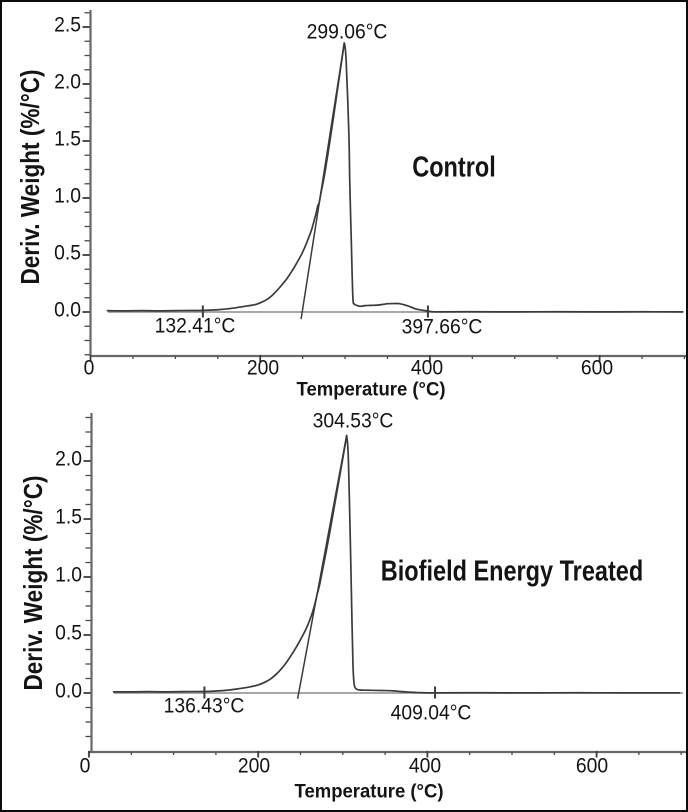  I want to click on x-axis-title-biofield: Temperature (°C), so click(368, 791).